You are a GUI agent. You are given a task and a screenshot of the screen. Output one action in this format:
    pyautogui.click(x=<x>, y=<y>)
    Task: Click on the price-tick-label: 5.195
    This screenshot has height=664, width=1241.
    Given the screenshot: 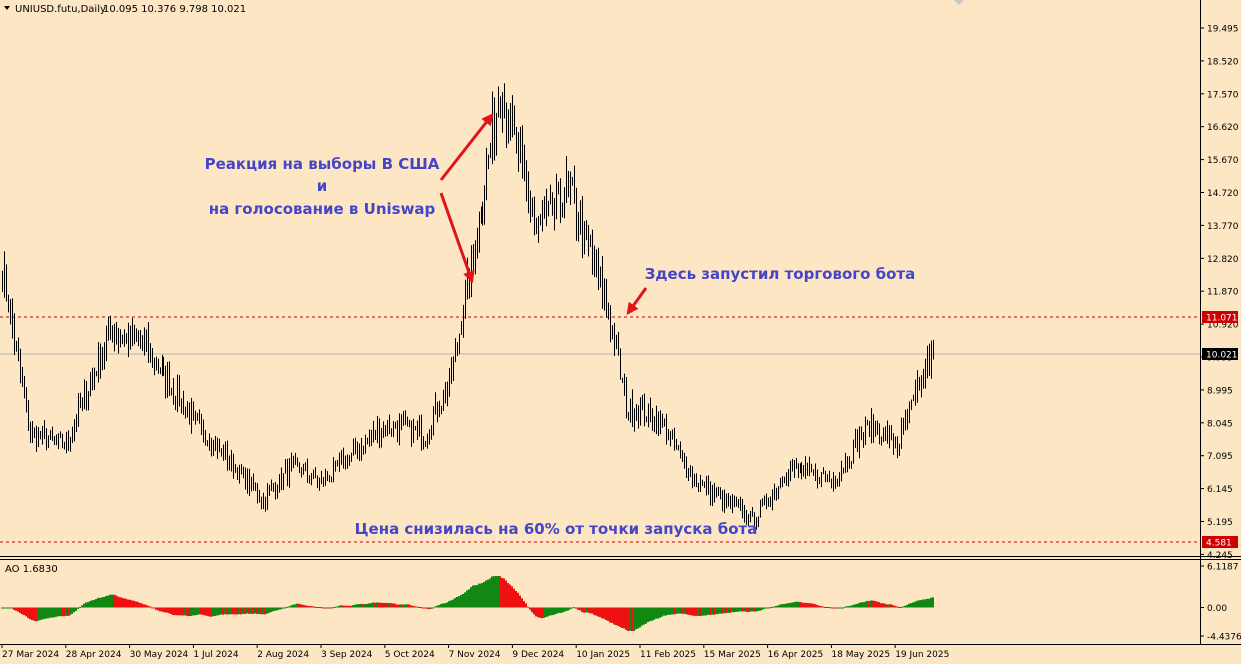 What is the action you would take?
    pyautogui.click(x=1220, y=523)
    